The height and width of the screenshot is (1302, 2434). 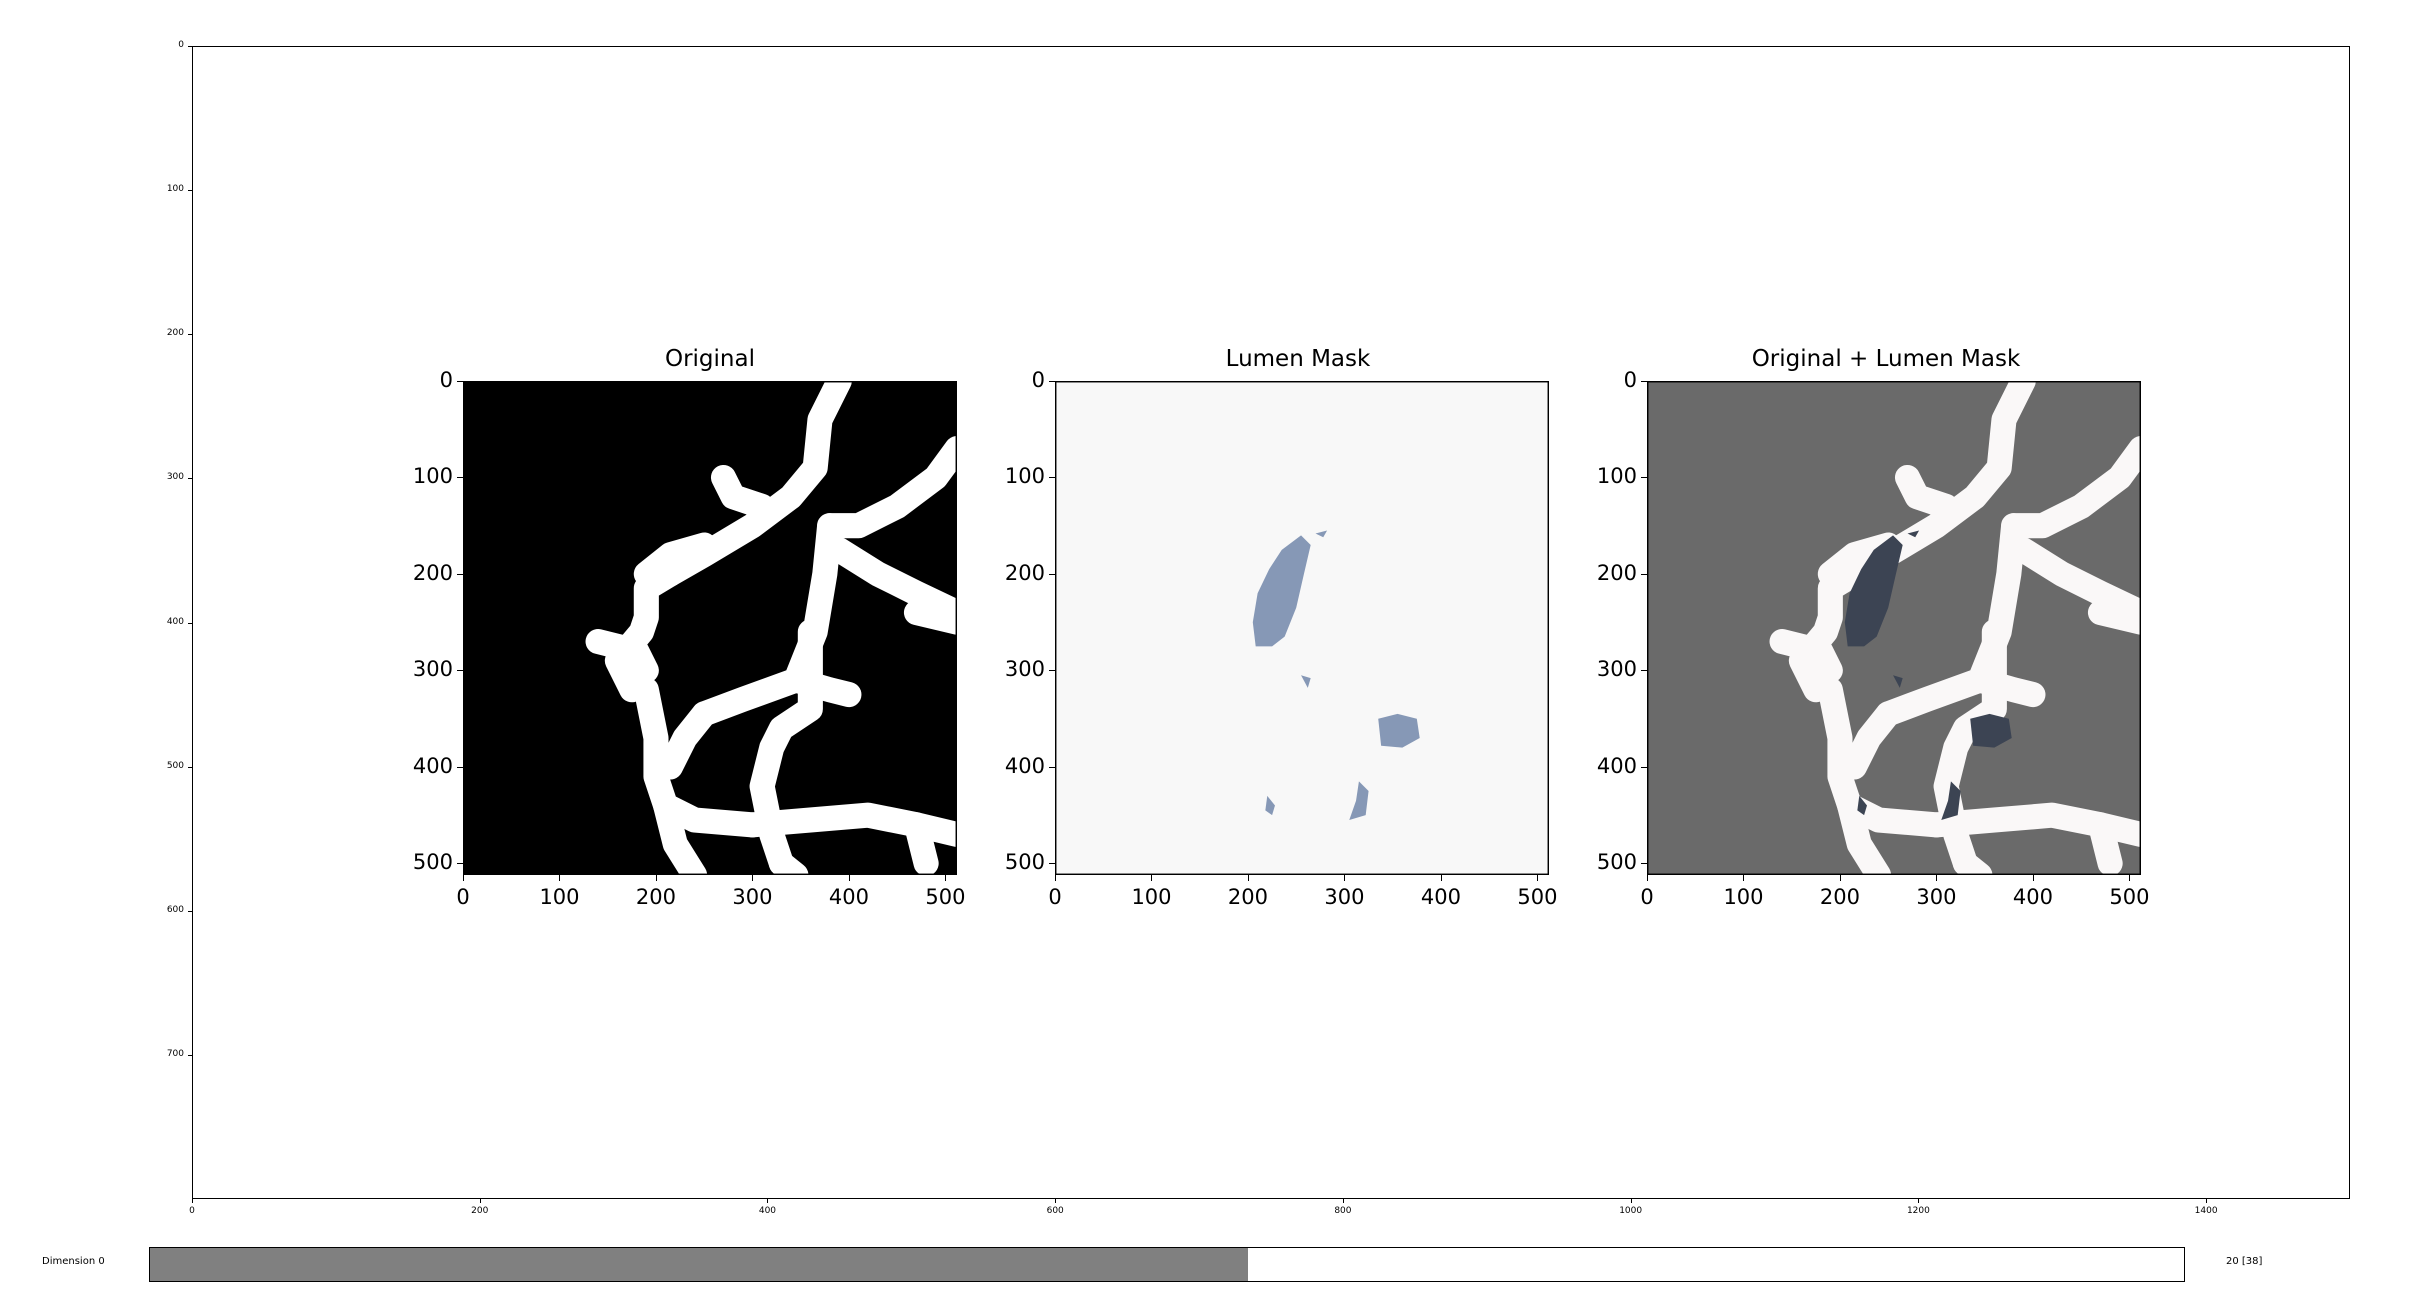 I want to click on y-tick-label: 0, so click(x=181, y=45).